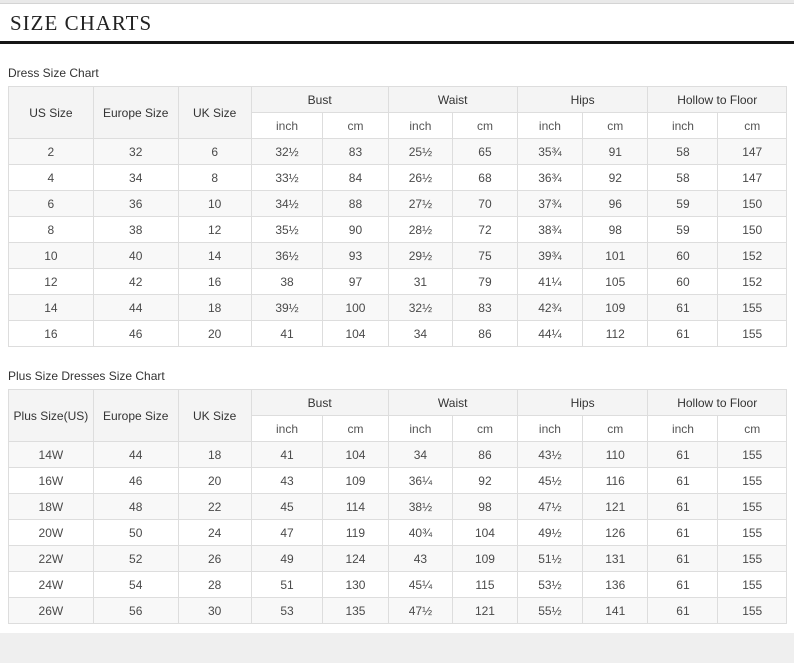  Describe the element at coordinates (355, 610) in the screenshot. I see `table-cell: 135` at that location.